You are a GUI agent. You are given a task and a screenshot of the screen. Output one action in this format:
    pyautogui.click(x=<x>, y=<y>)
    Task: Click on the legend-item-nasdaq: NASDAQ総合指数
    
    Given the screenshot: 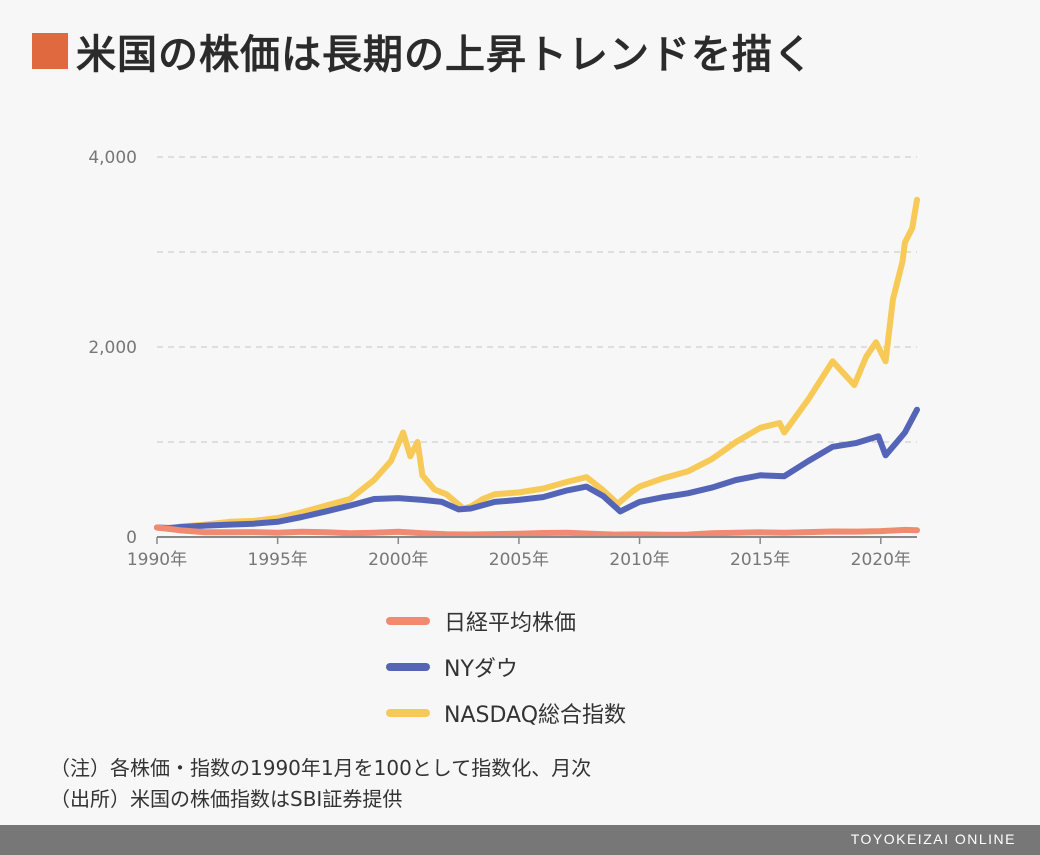 What is the action you would take?
    pyautogui.click(x=506, y=713)
    